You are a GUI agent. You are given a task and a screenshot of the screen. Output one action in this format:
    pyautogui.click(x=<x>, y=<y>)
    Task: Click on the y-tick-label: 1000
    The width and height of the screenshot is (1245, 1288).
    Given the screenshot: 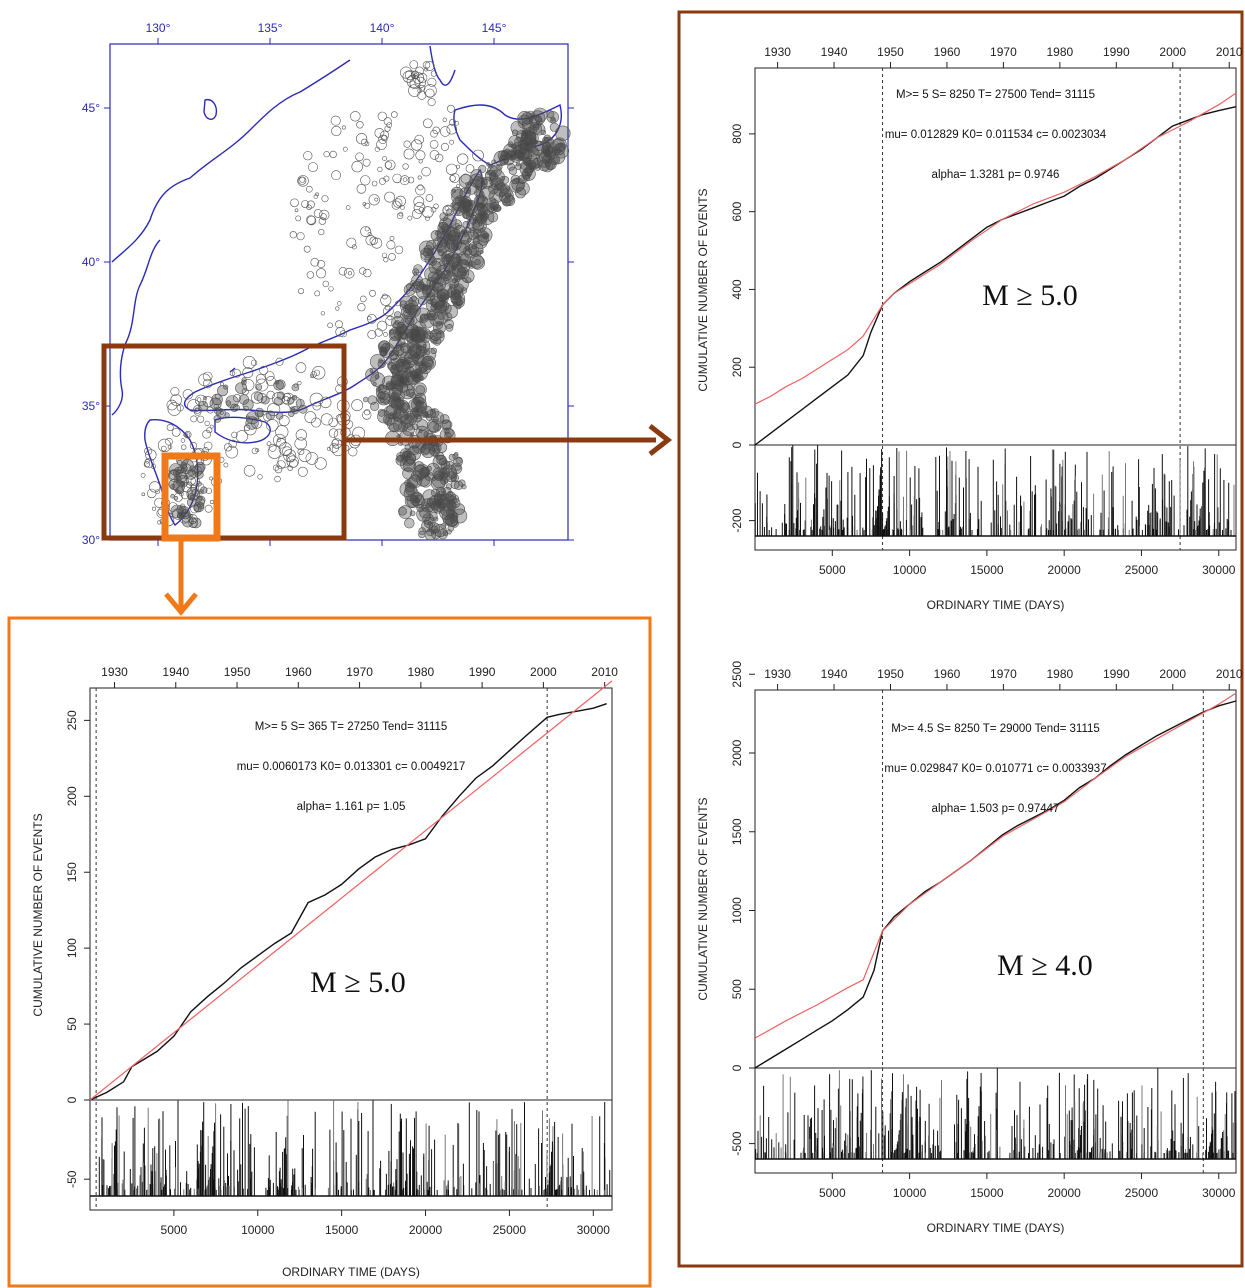 What is the action you would take?
    pyautogui.click(x=737, y=910)
    